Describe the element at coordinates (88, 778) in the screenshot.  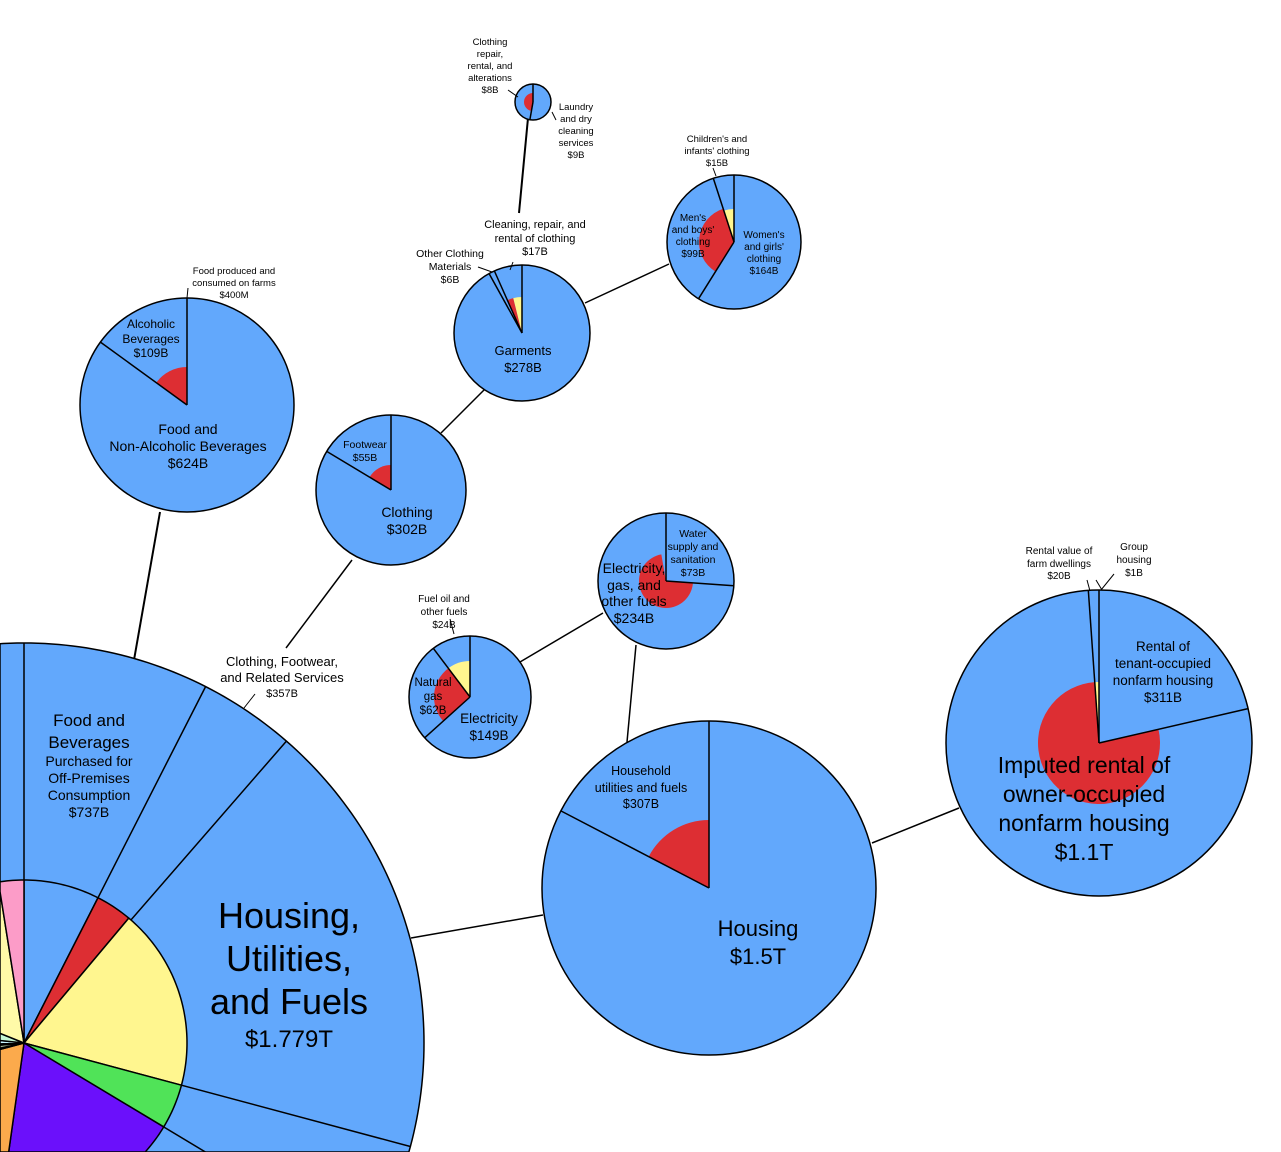
I see `label-line: Off-Premises` at that location.